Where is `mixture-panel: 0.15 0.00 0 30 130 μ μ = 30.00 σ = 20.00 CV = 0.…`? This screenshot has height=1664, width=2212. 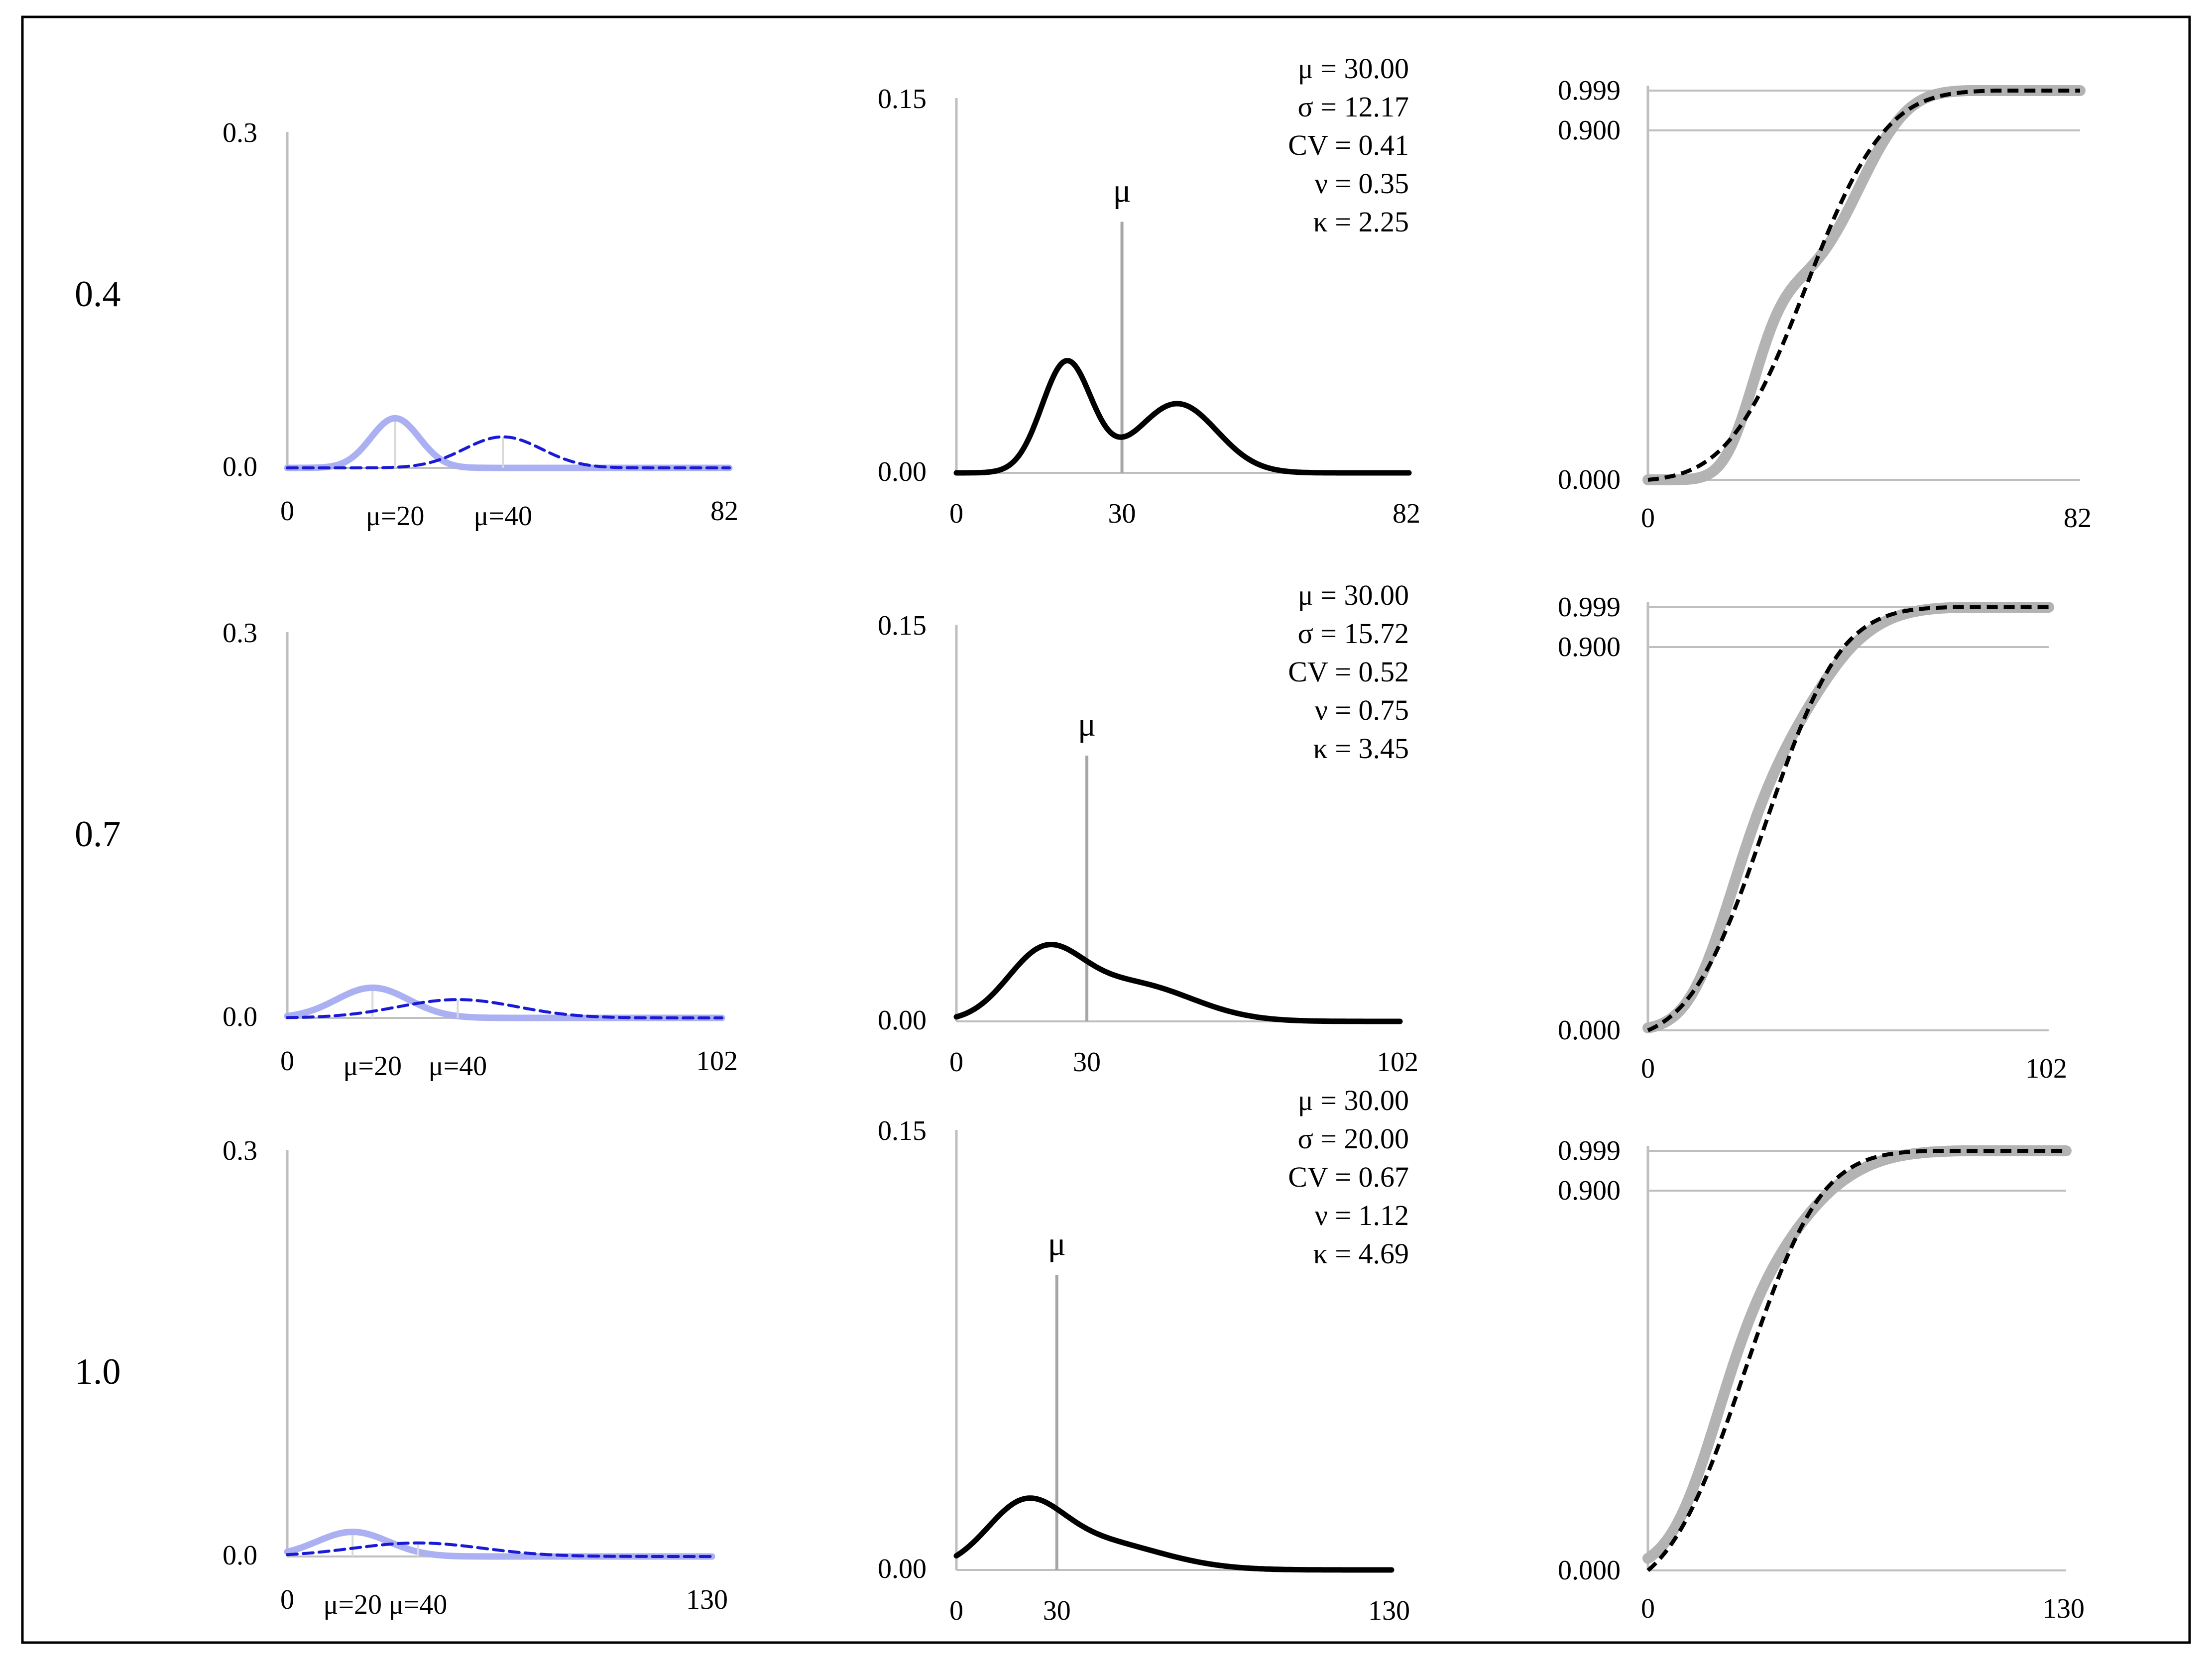 mixture-panel: 0.15 0.00 0 30 130 μ μ = 30.00 σ = 20.00 CV = 0.… is located at coordinates (1144, 1355).